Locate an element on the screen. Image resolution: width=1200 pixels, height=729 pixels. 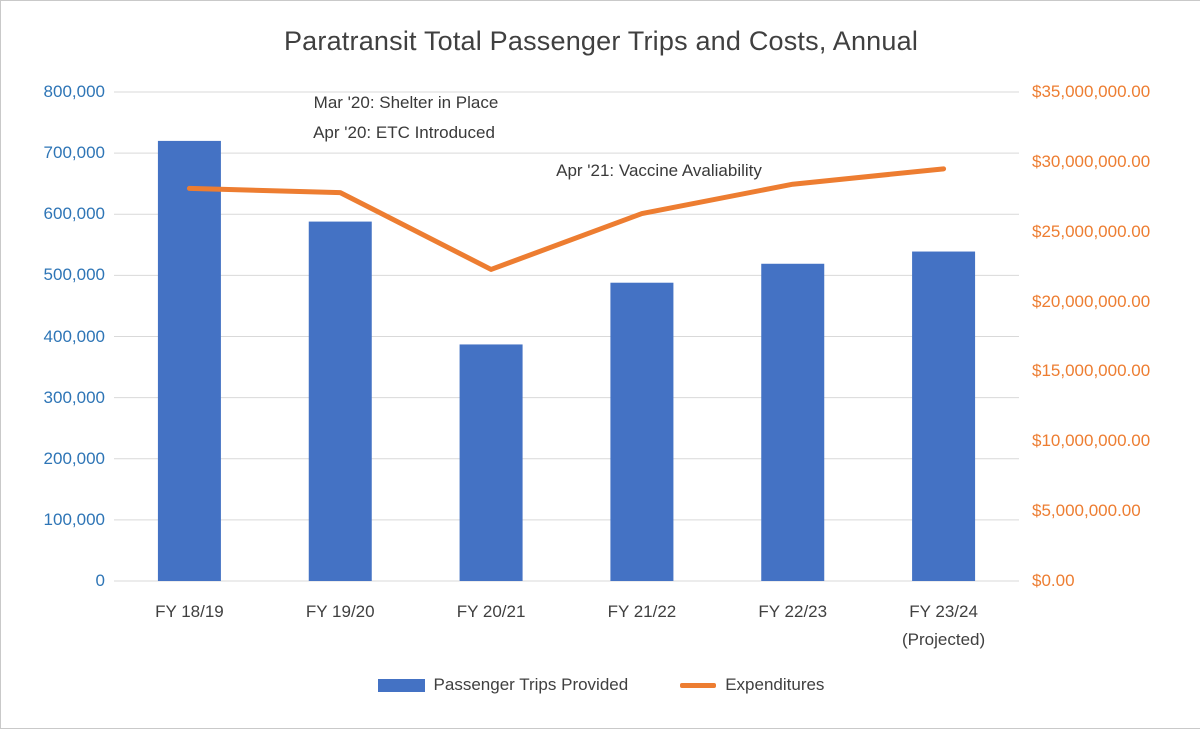
y-axis-label-right: $35,000,000.00 is located at coordinates (1091, 91).